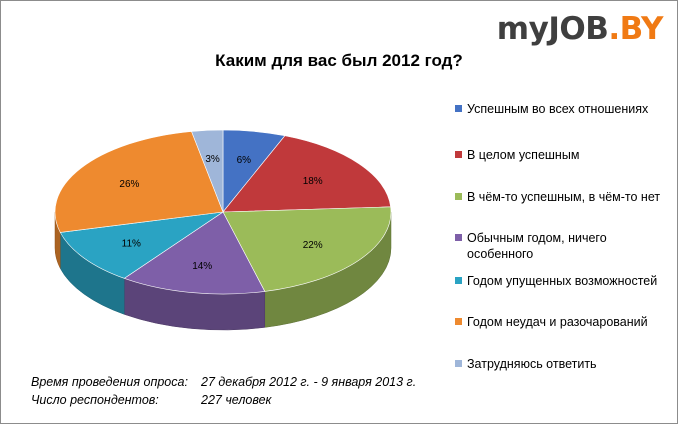 This screenshot has height=424, width=678. What do you see at coordinates (236, 400) in the screenshot?
I see `respondents-value: 227 человек` at bounding box center [236, 400].